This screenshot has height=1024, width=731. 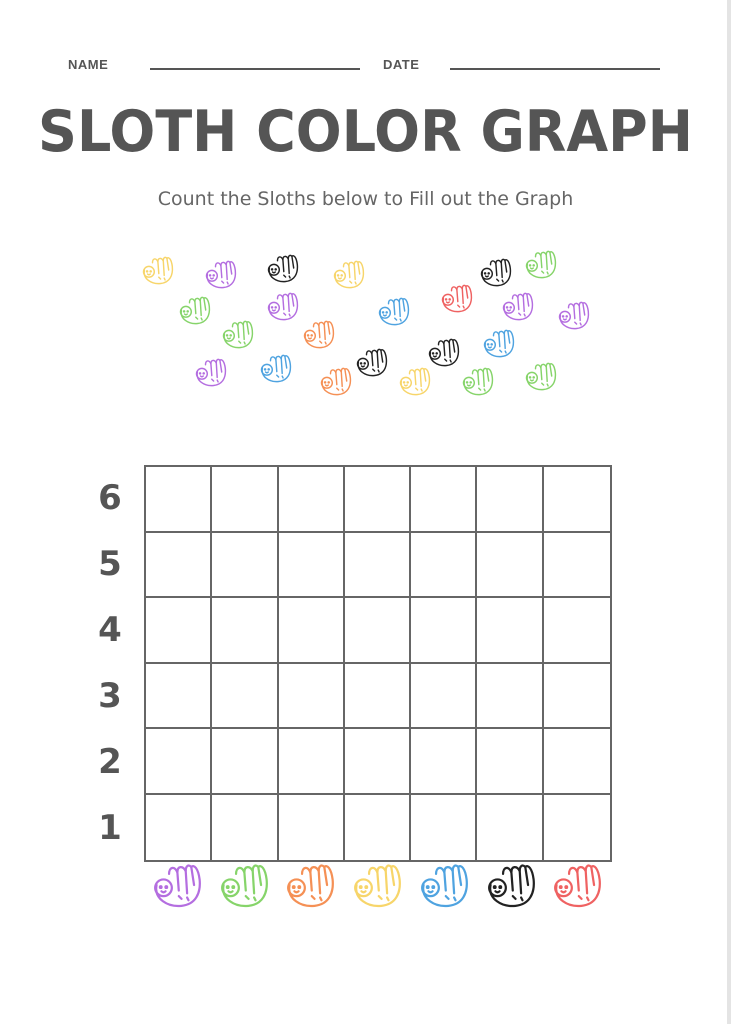 What do you see at coordinates (88, 64) in the screenshot?
I see `name-label: NAME` at bounding box center [88, 64].